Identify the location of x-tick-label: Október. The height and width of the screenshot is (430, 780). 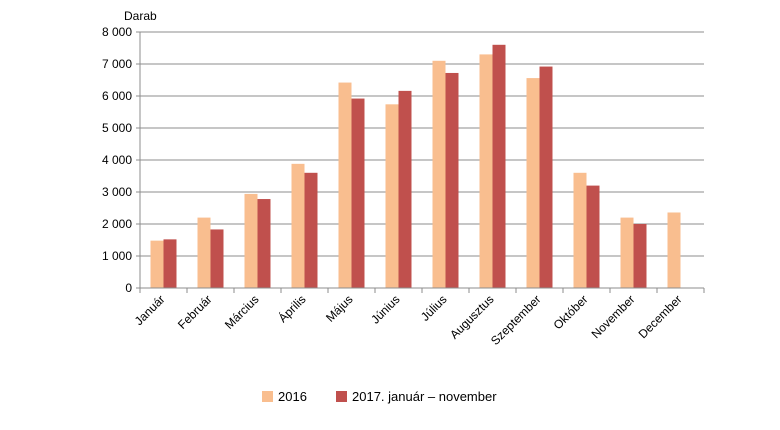
(571, 312).